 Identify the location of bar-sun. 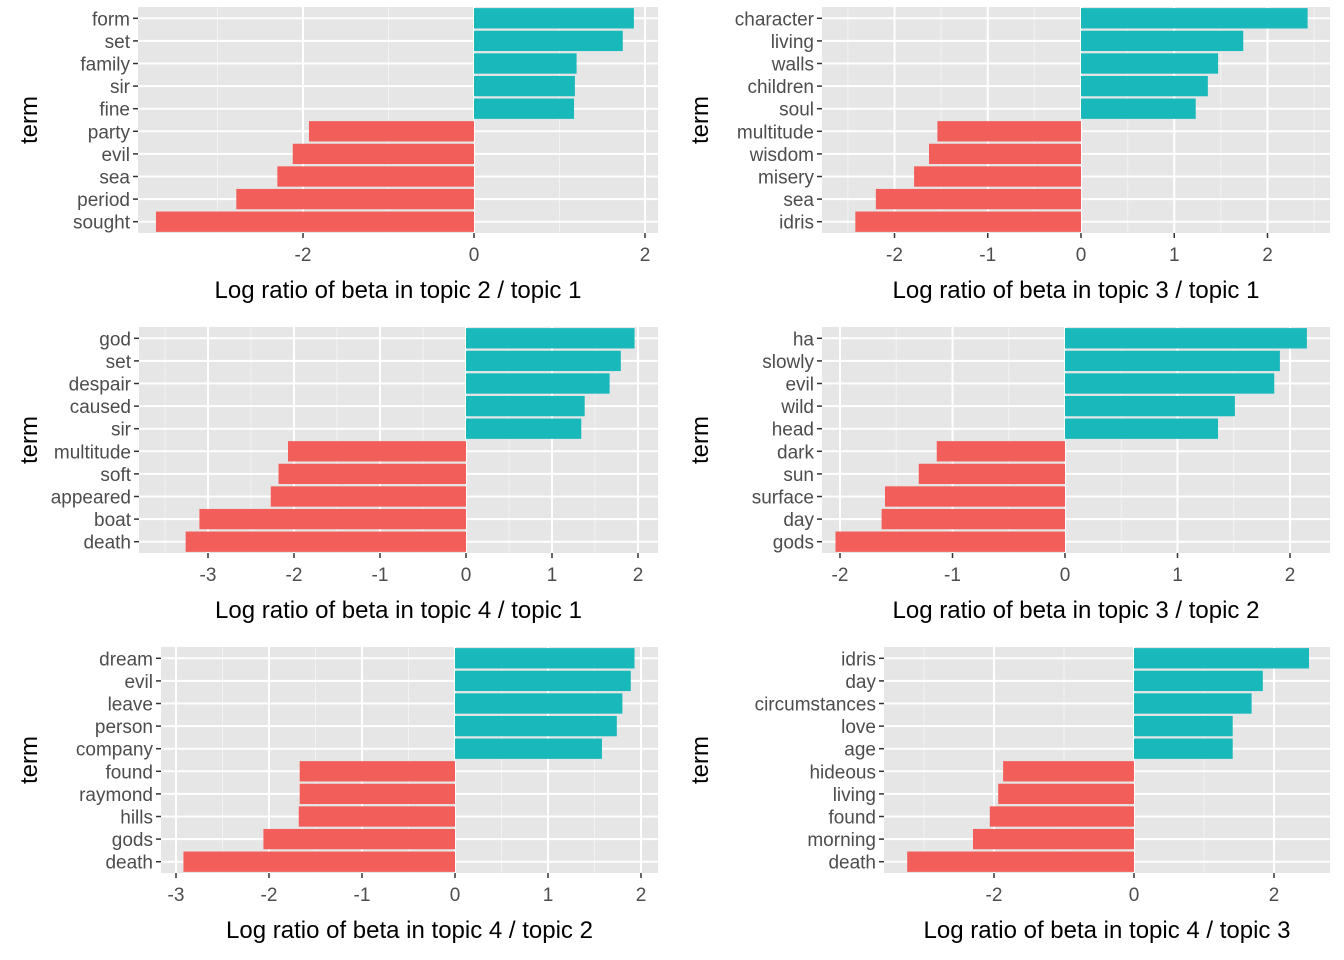
(991, 474).